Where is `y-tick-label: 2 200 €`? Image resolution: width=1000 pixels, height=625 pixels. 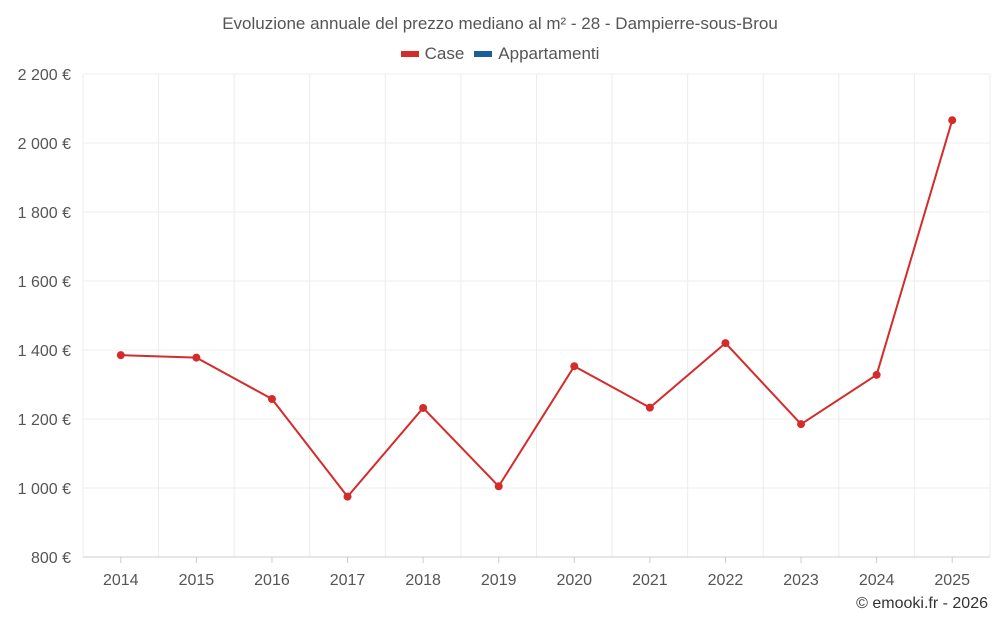
y-tick-label: 2 200 € is located at coordinates (44, 75).